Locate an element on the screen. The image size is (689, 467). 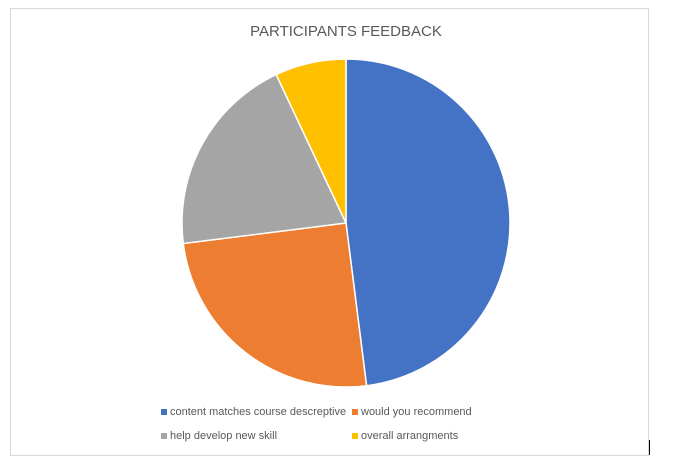
legend-label: content matches course descreptive is located at coordinates (258, 412).